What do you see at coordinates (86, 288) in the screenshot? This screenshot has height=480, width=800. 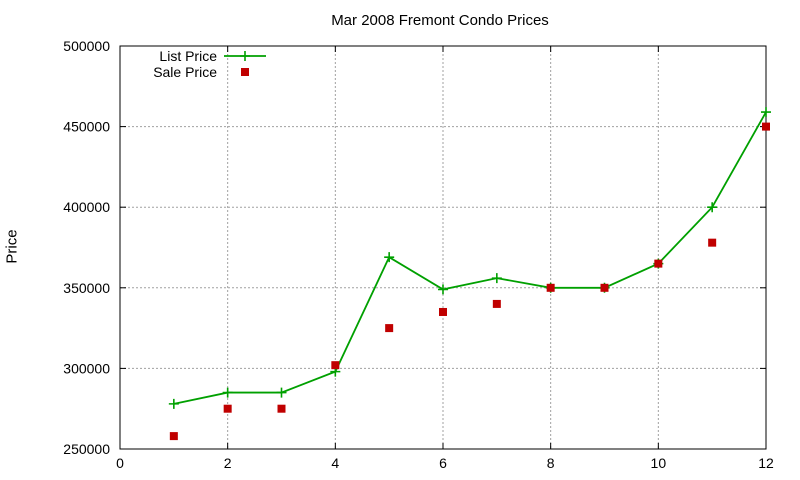 I see `y-tick-label: 350000` at bounding box center [86, 288].